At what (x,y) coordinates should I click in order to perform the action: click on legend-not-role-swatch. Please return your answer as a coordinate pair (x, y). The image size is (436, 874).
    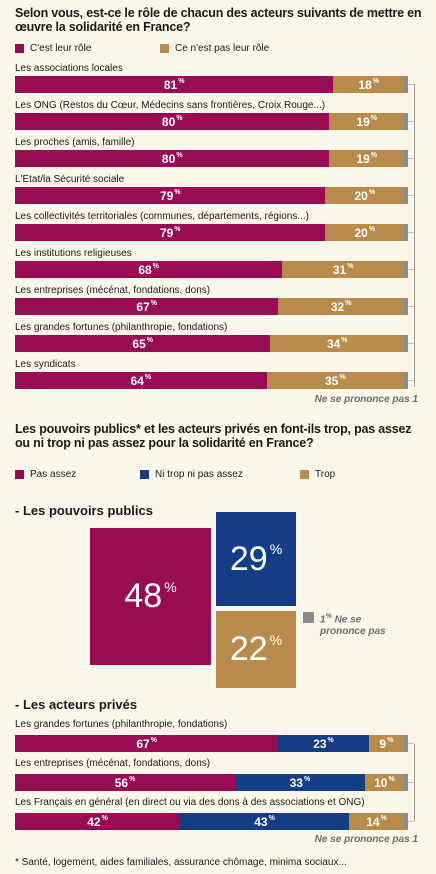
    Looking at the image, I should click on (164, 48).